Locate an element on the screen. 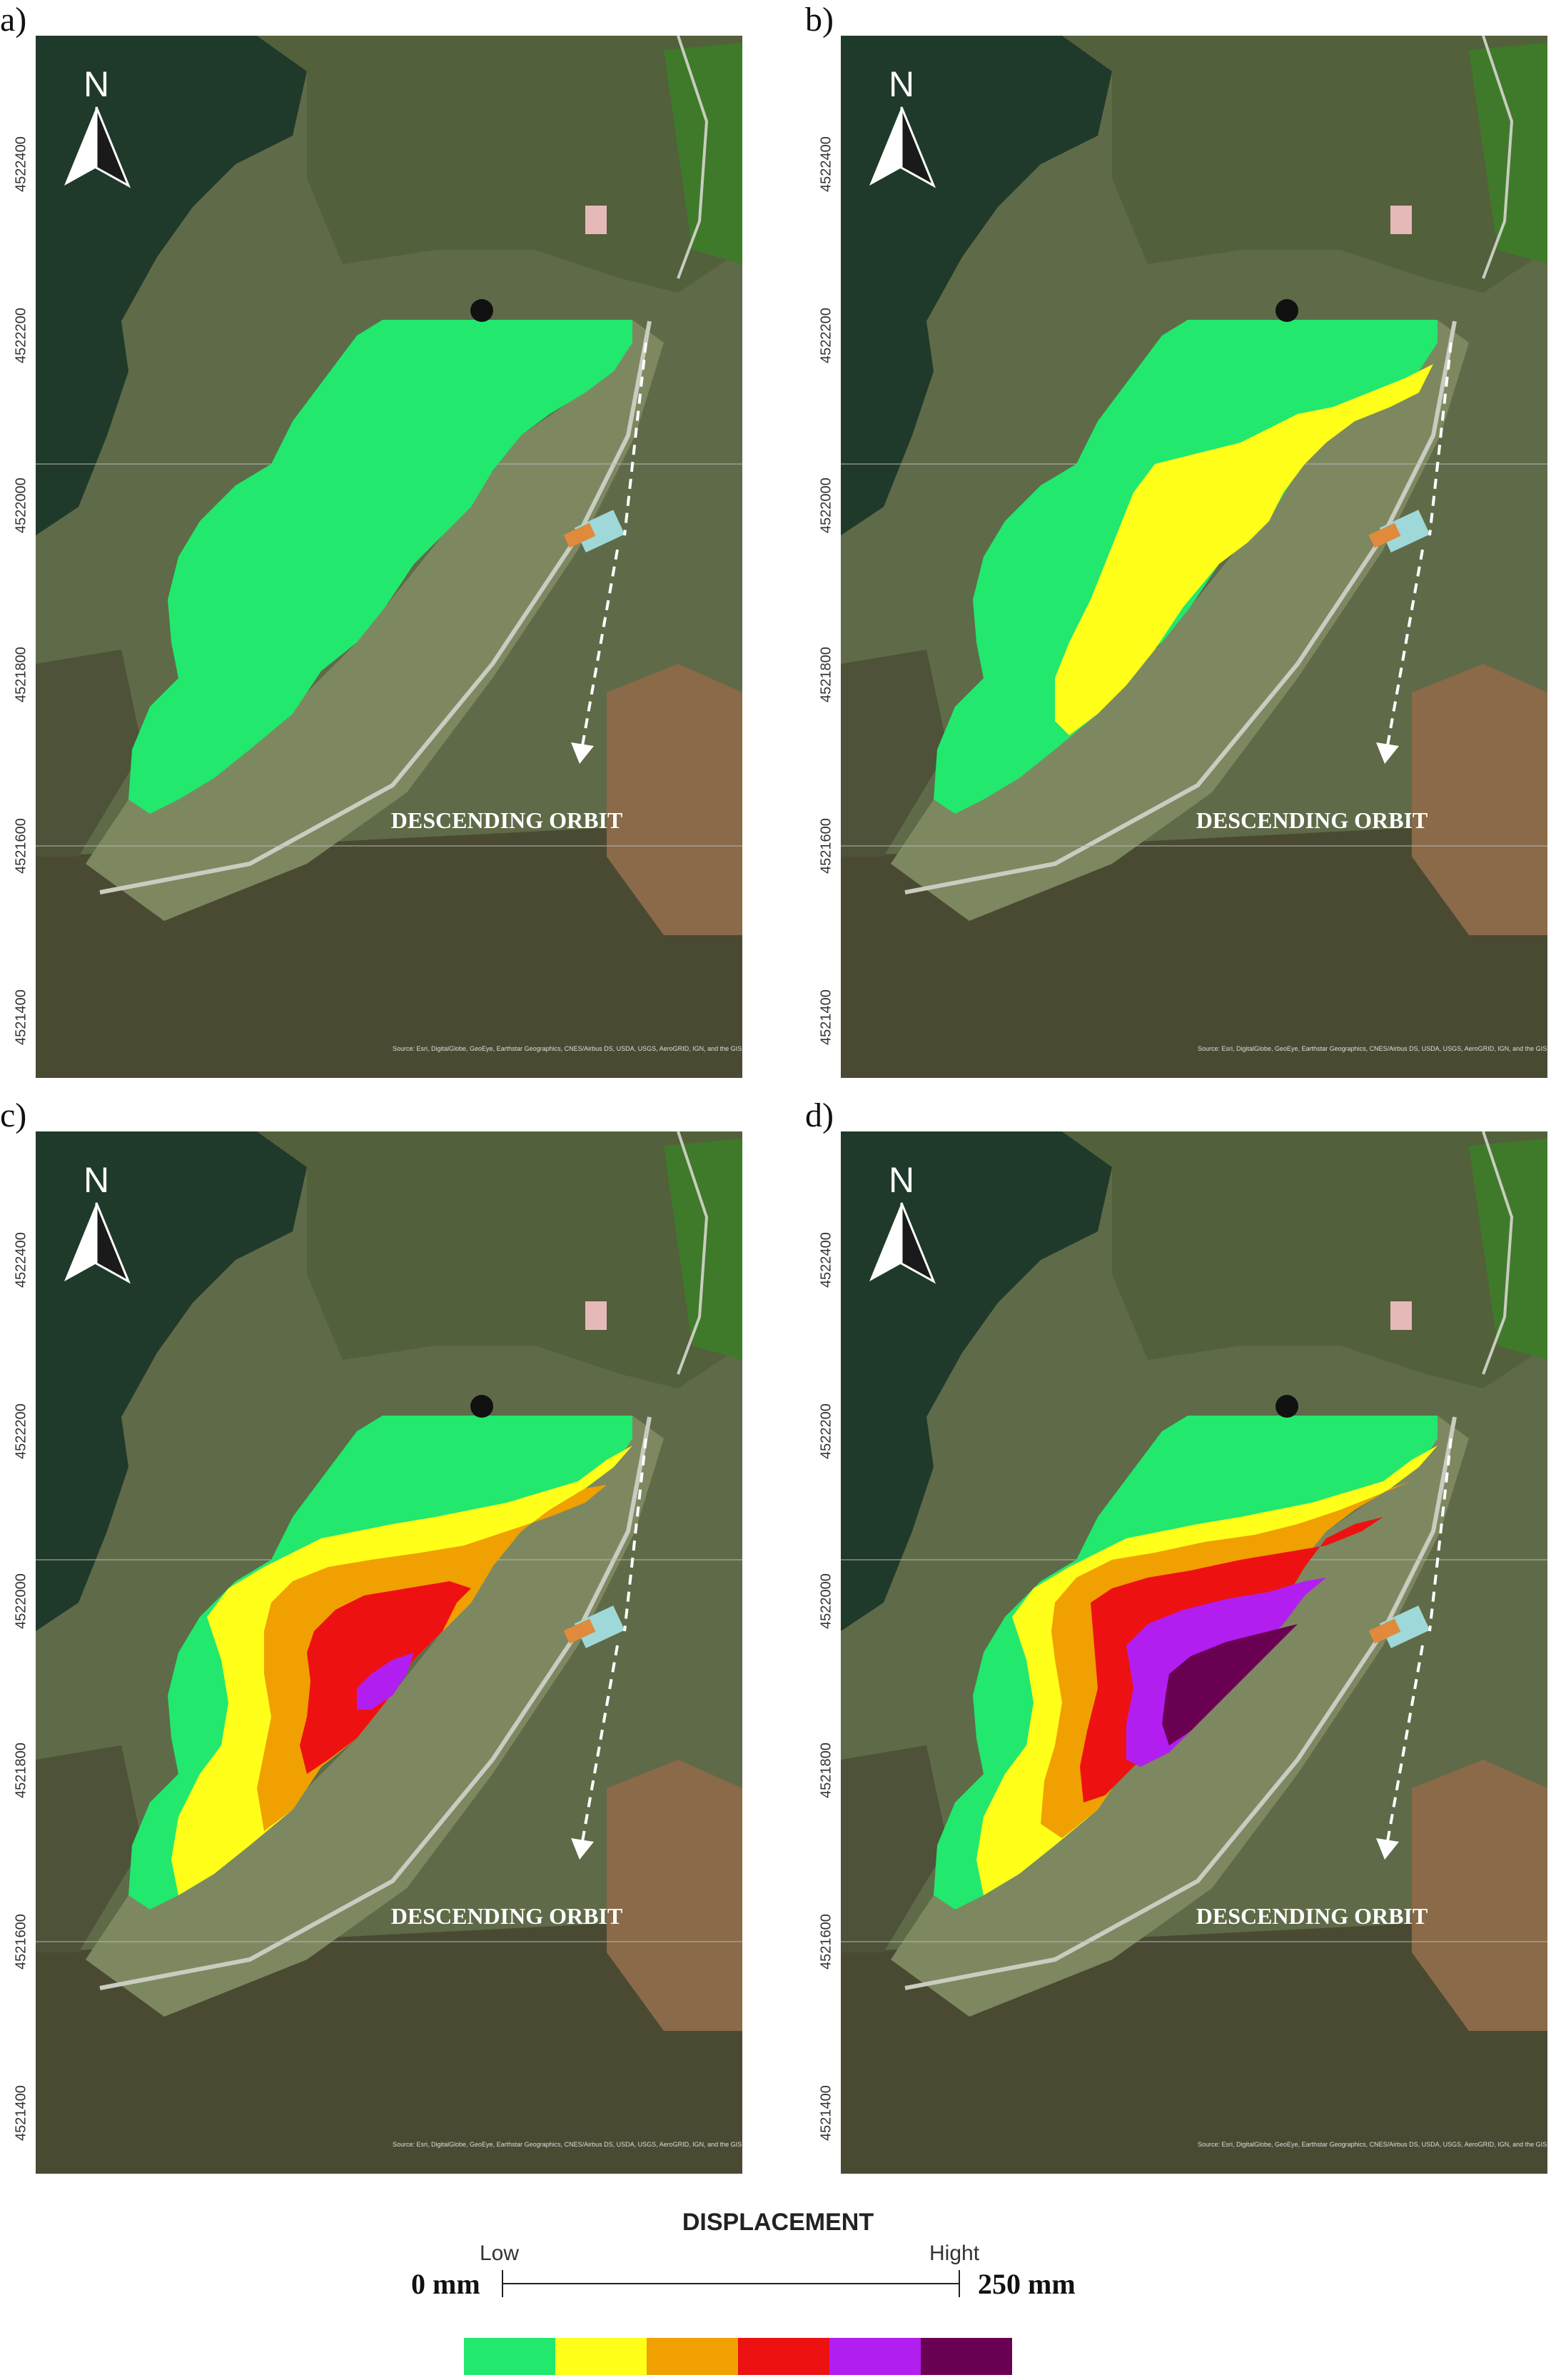 This screenshot has height=2380, width=1556. legend-title: DISPLACEMENT is located at coordinates (778, 2222).